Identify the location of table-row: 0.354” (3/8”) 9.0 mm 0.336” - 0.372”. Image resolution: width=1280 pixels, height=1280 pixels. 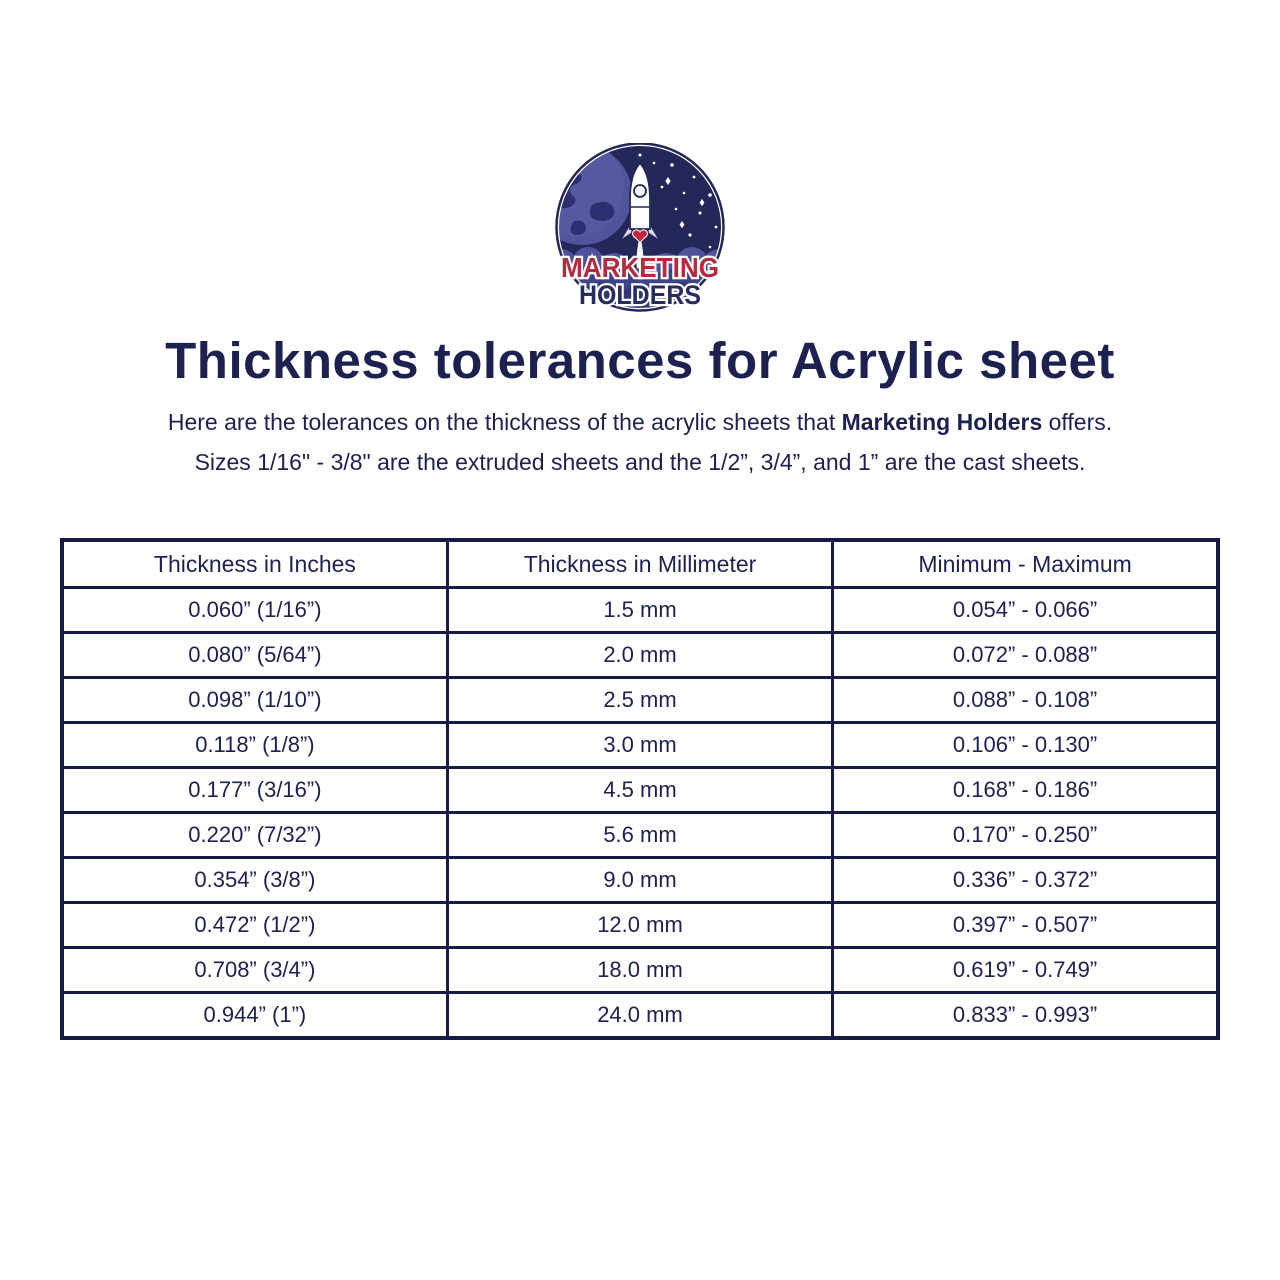
(640, 880).